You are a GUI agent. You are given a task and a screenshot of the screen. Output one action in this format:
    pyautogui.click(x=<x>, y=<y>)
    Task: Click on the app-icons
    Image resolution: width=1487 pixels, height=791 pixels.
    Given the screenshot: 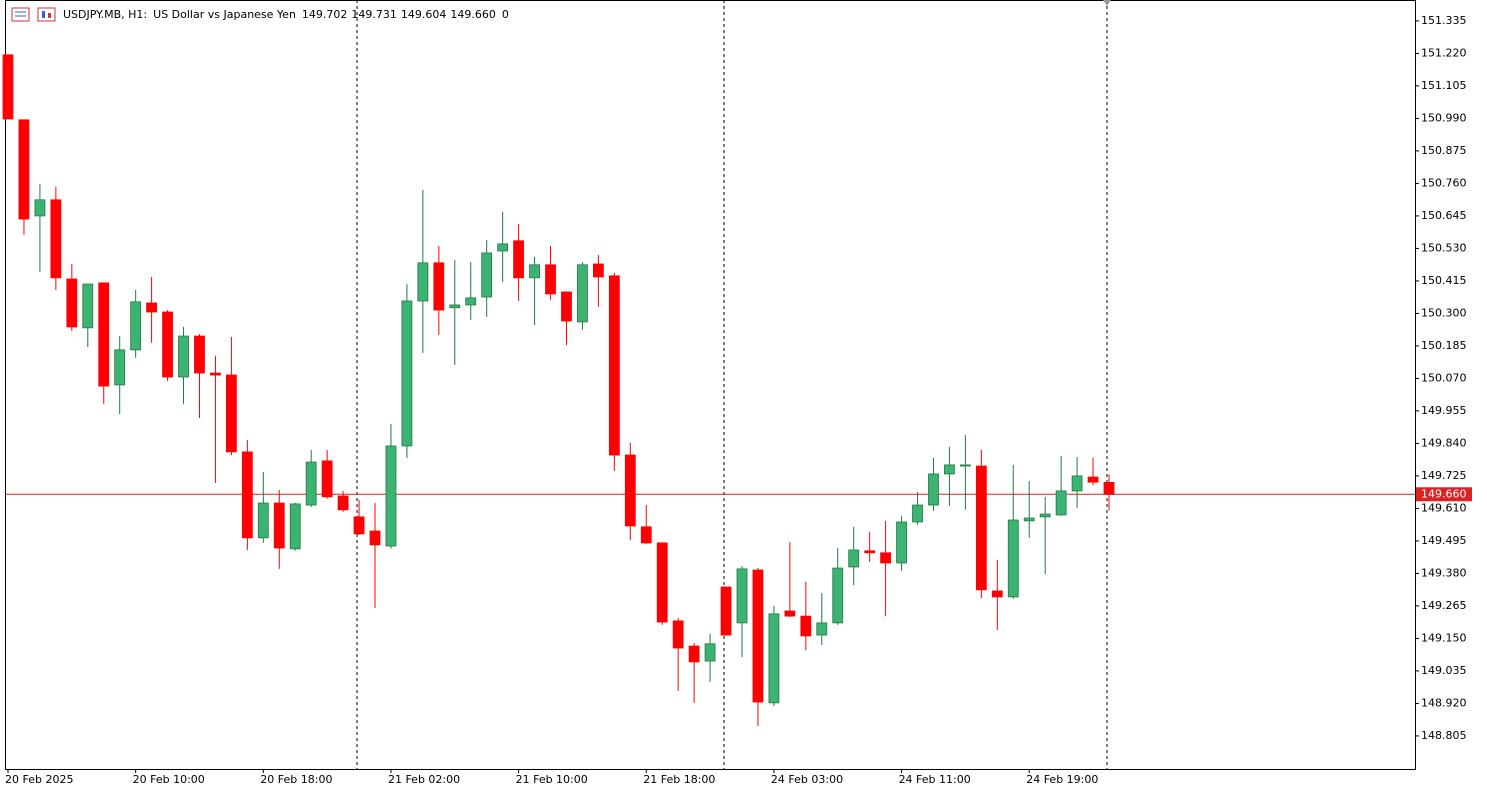 What is the action you would take?
    pyautogui.click(x=33, y=14)
    